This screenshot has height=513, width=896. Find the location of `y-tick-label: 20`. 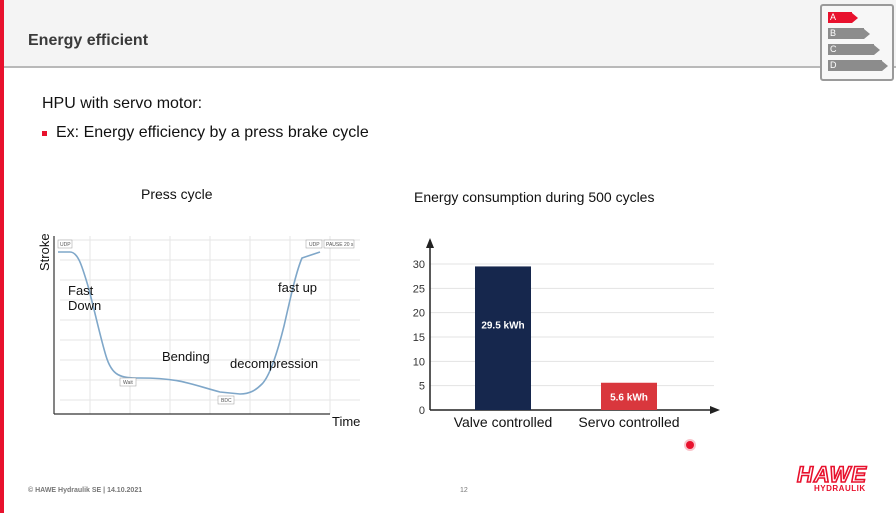

y-tick-label: 20 is located at coordinates (419, 314).